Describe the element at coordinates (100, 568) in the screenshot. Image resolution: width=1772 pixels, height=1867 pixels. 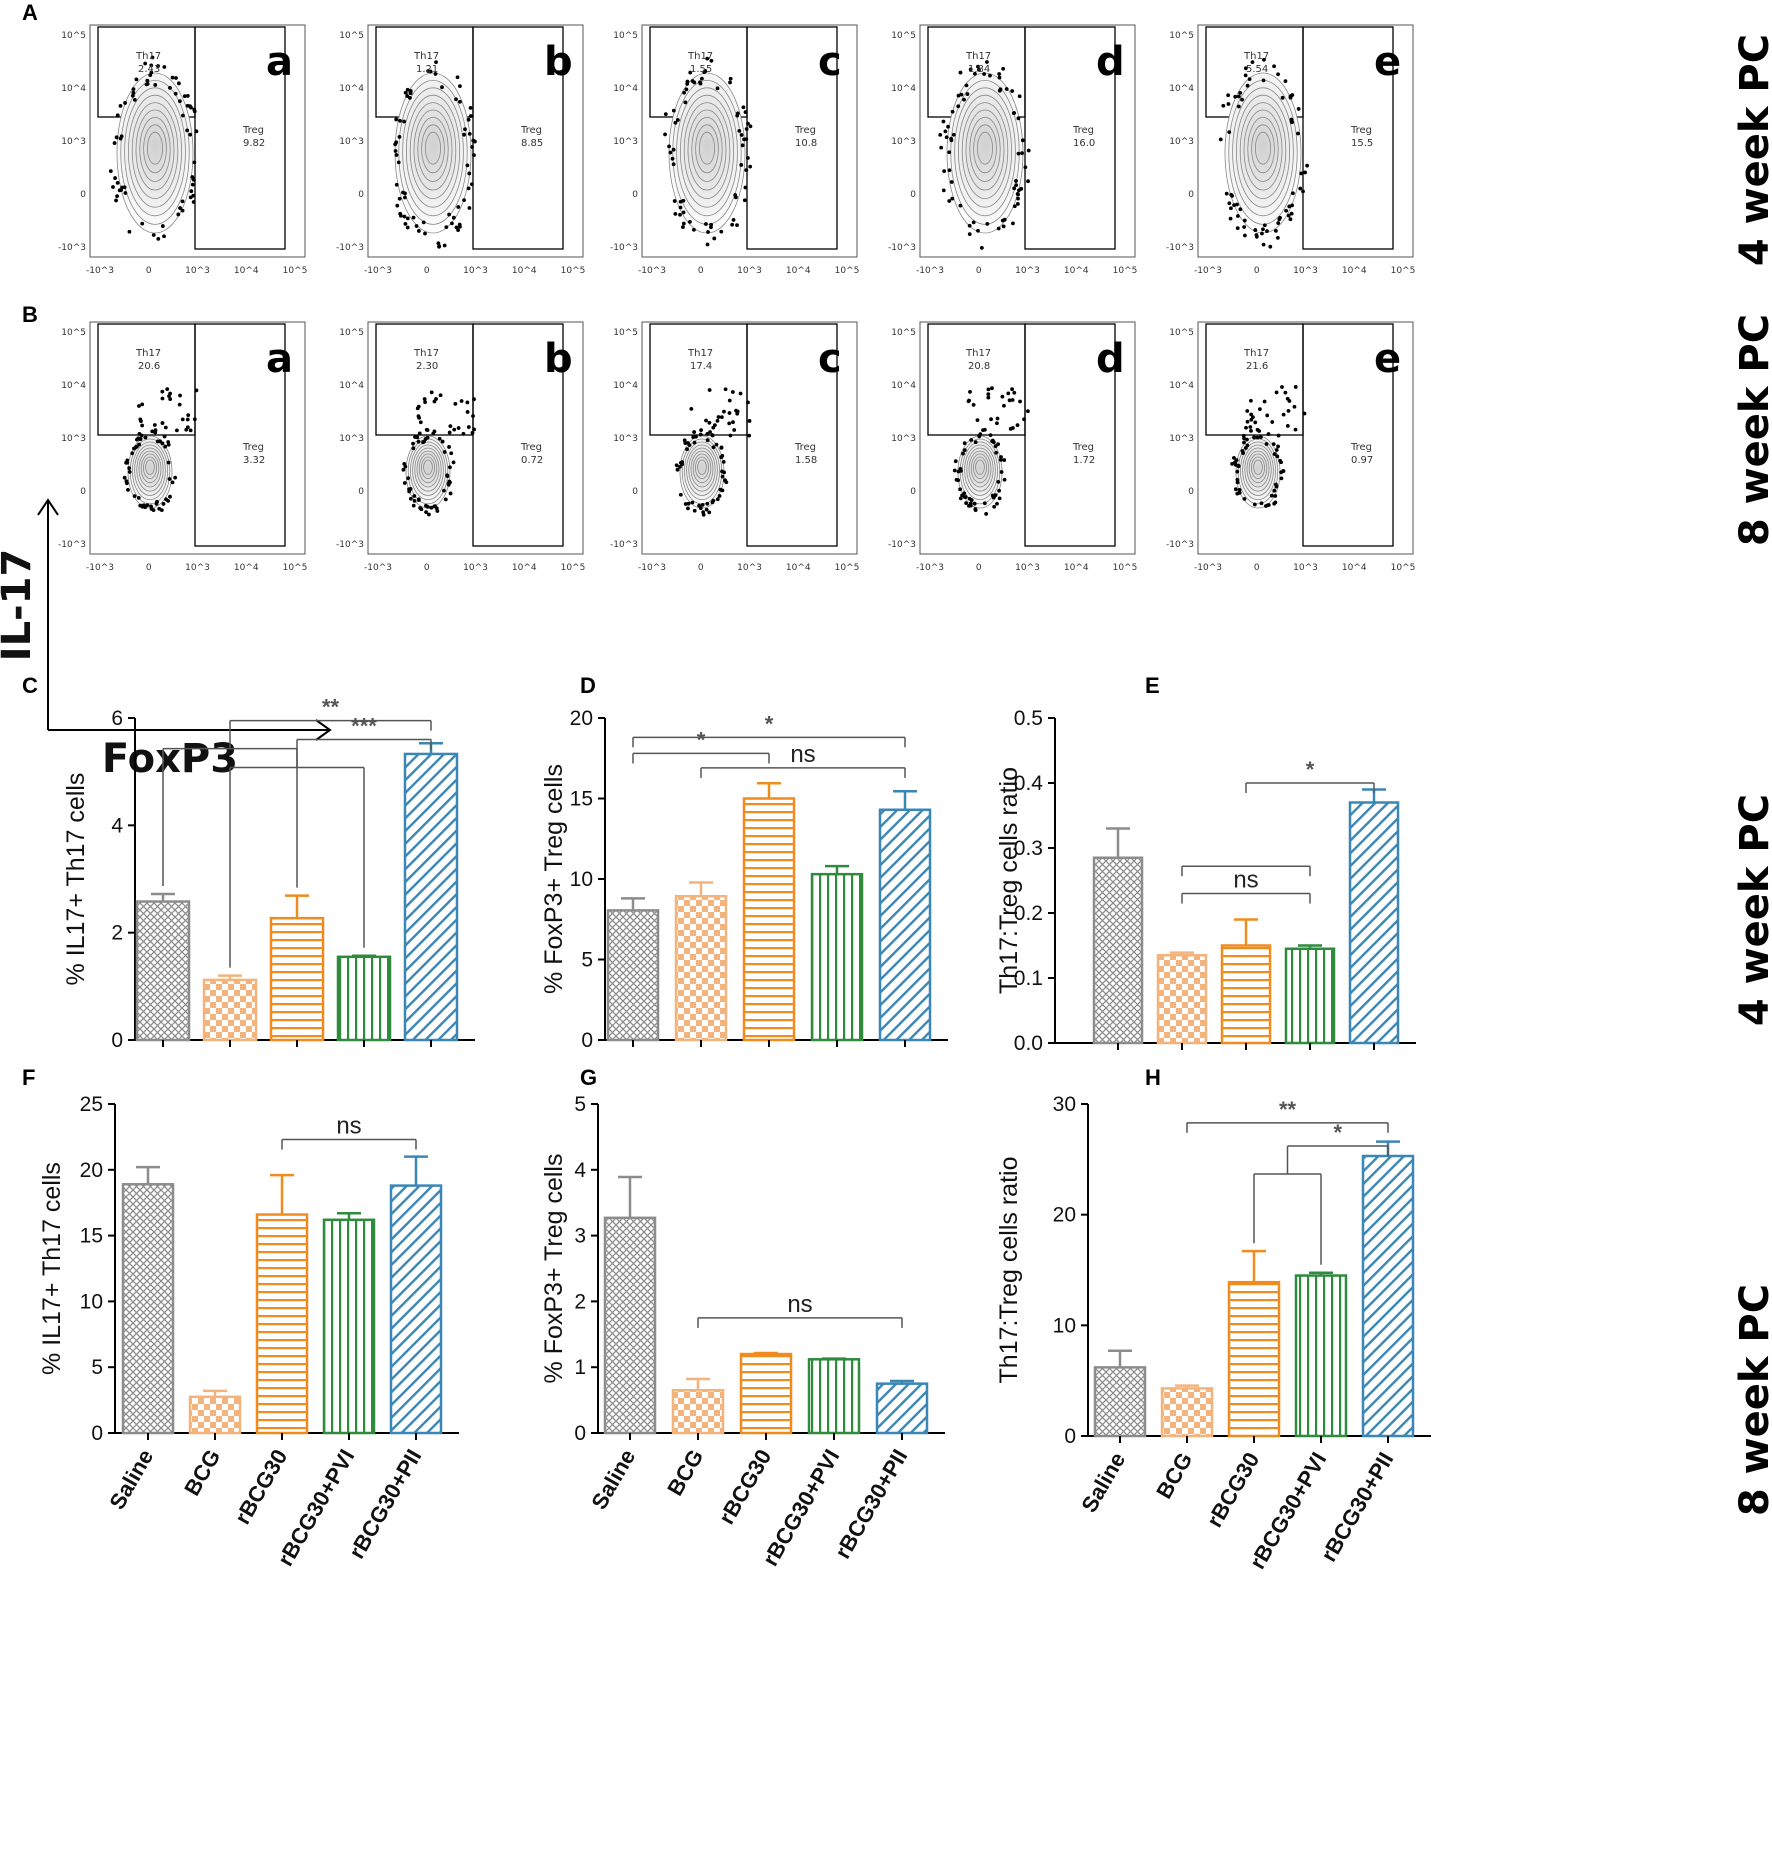
I see `flow-x-tick: -10^3` at that location.